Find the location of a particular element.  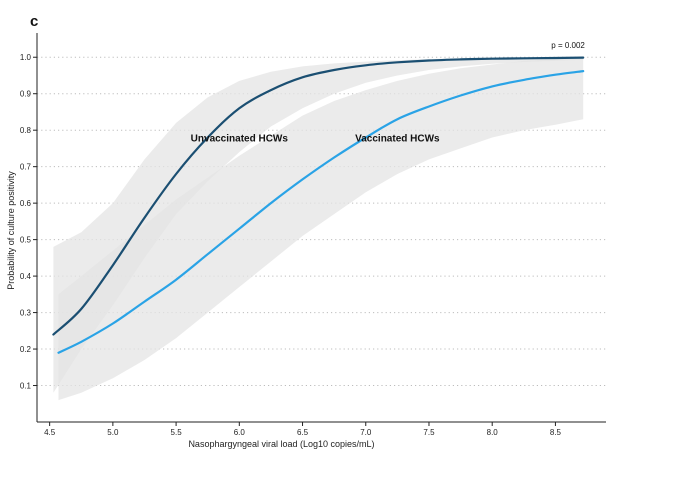

y-tick-label: 0.7 is located at coordinates (26, 167).